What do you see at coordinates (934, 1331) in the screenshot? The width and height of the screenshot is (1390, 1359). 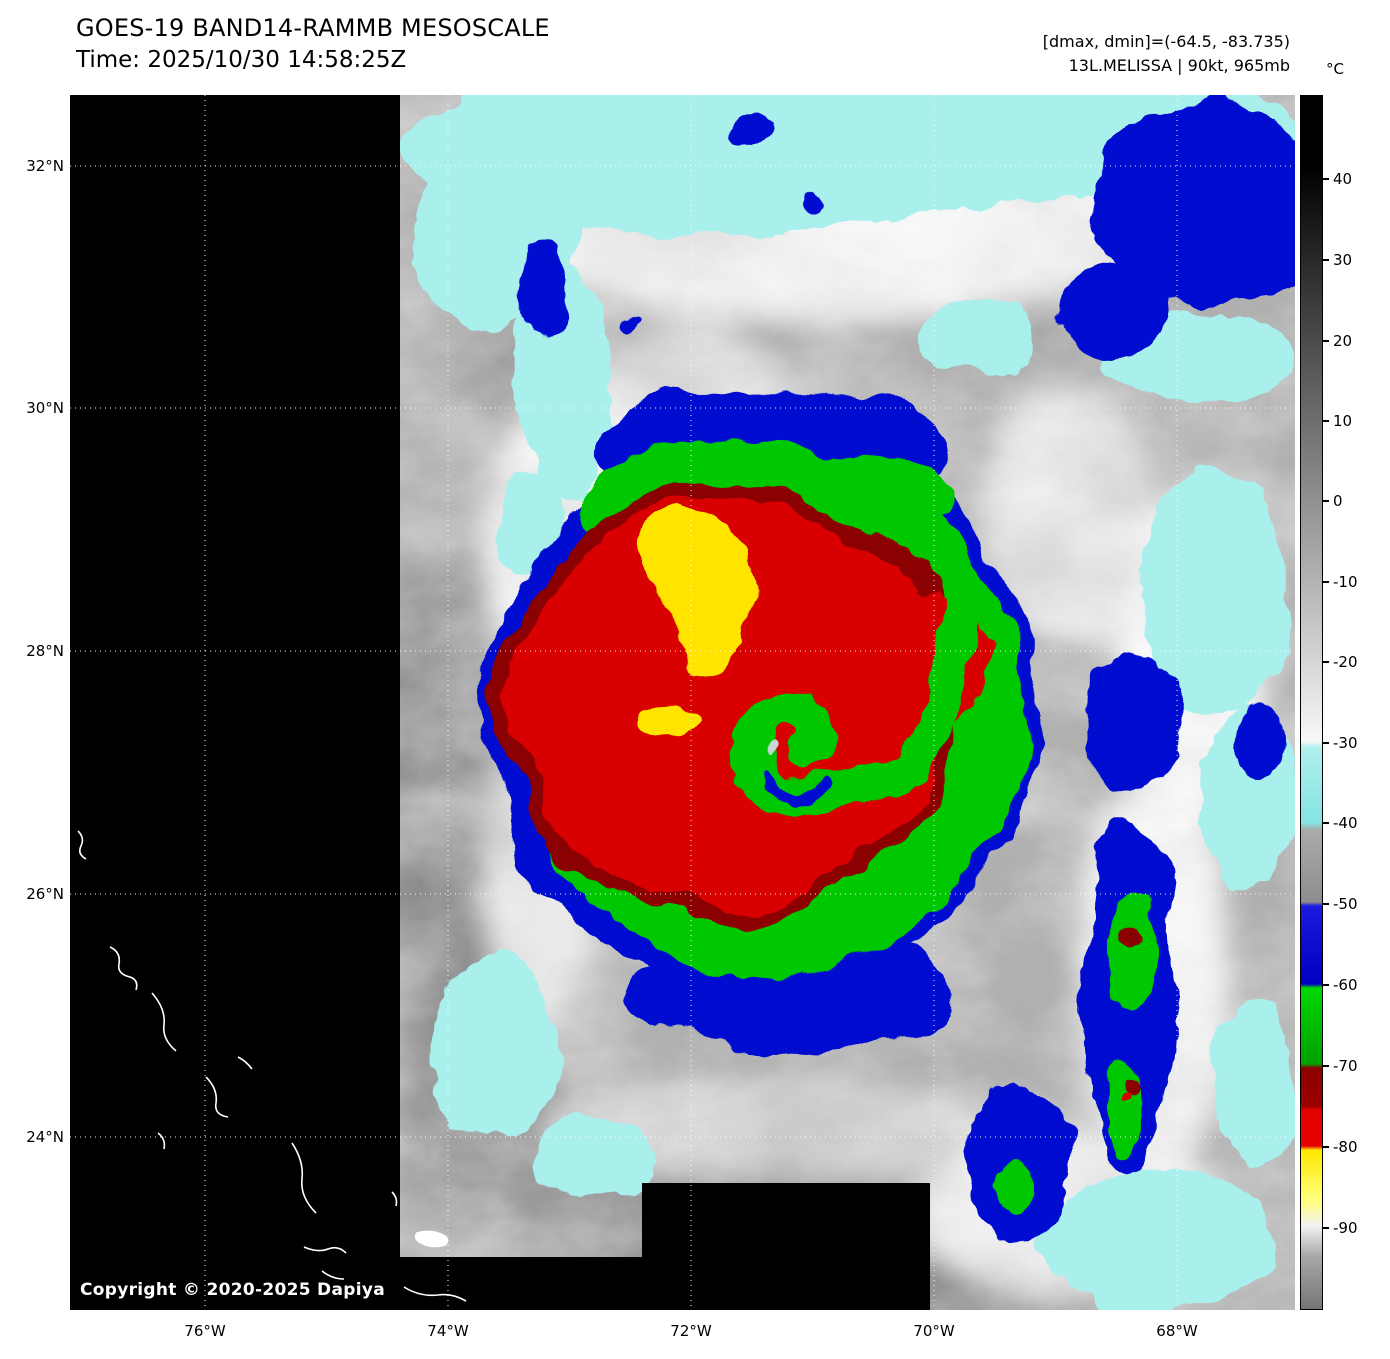 I see `lon-label-70w: 70°W` at bounding box center [934, 1331].